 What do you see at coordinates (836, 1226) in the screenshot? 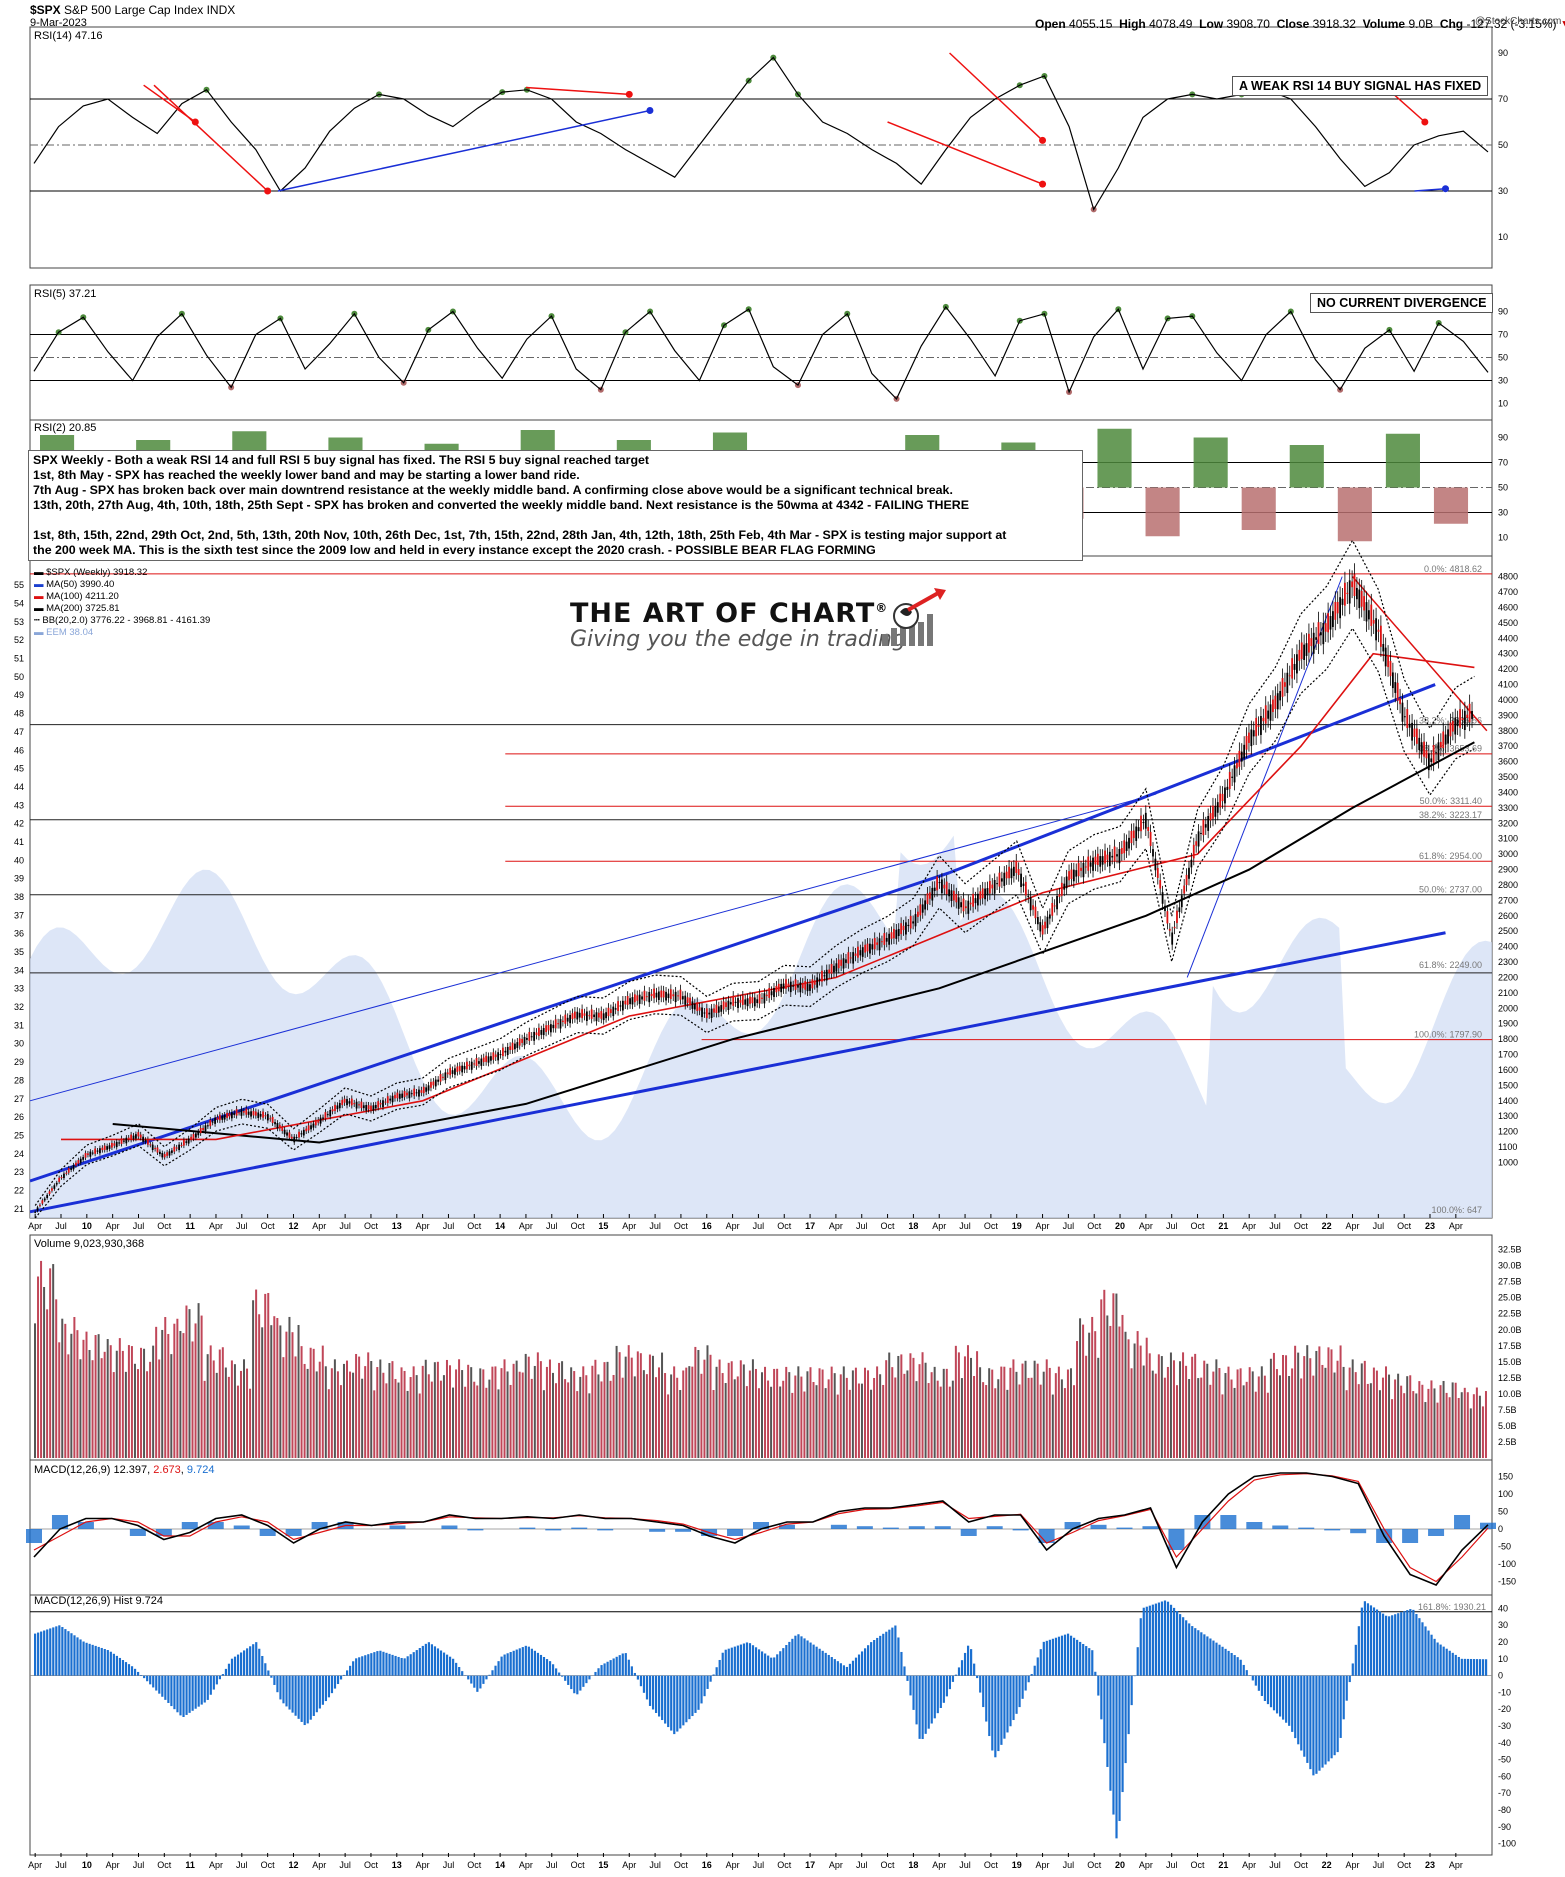
I see `price-x-tick-label: Apr` at bounding box center [836, 1226].